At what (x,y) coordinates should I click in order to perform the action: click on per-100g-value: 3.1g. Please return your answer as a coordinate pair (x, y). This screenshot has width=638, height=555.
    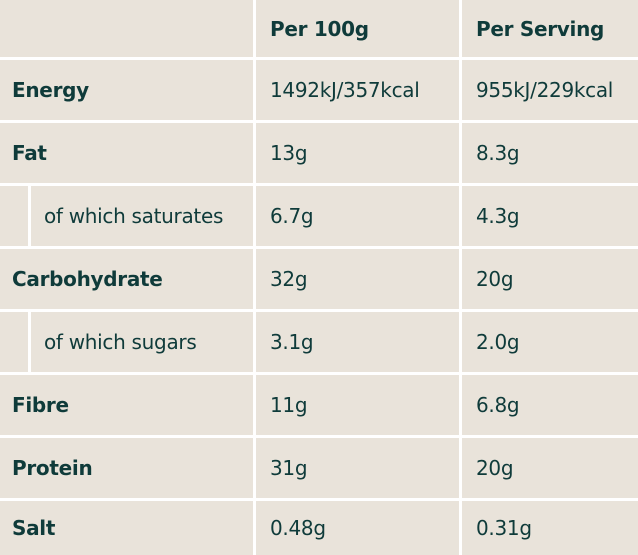
    Looking at the image, I should click on (357, 342).